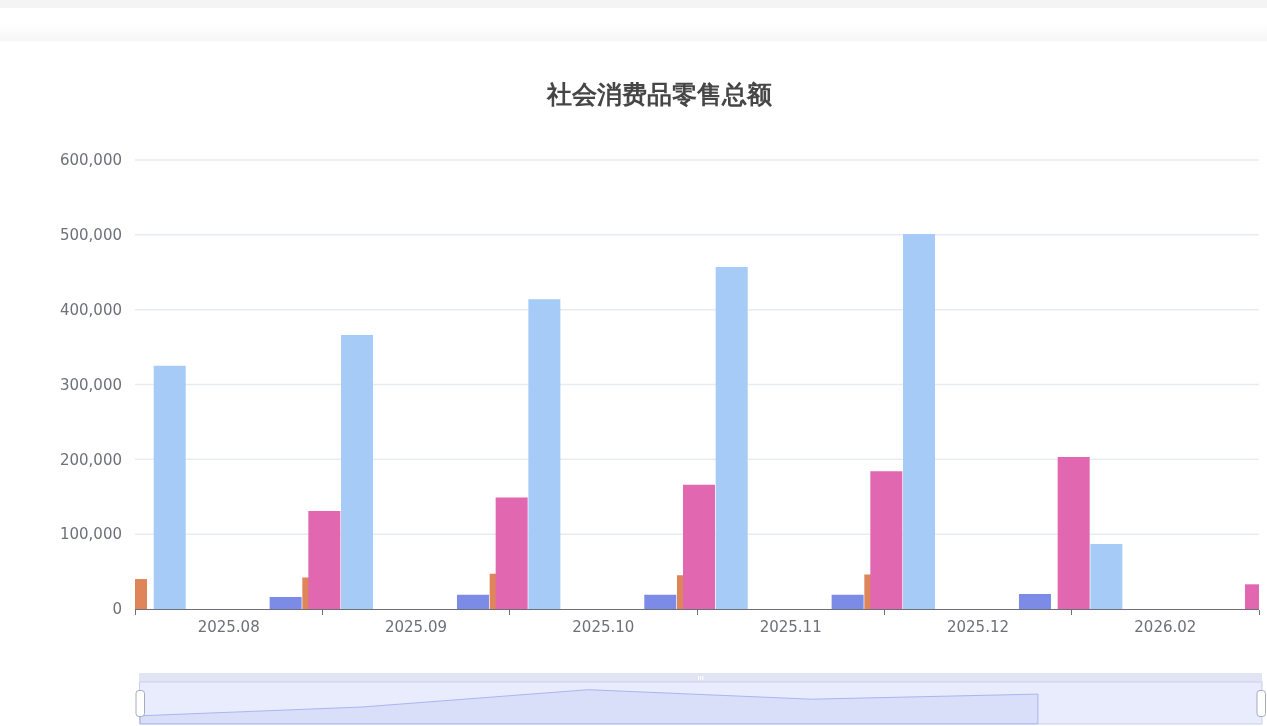 This screenshot has width=1267, height=726. Describe the element at coordinates (90, 235) in the screenshot. I see `y-tick-label: 500,000` at that location.